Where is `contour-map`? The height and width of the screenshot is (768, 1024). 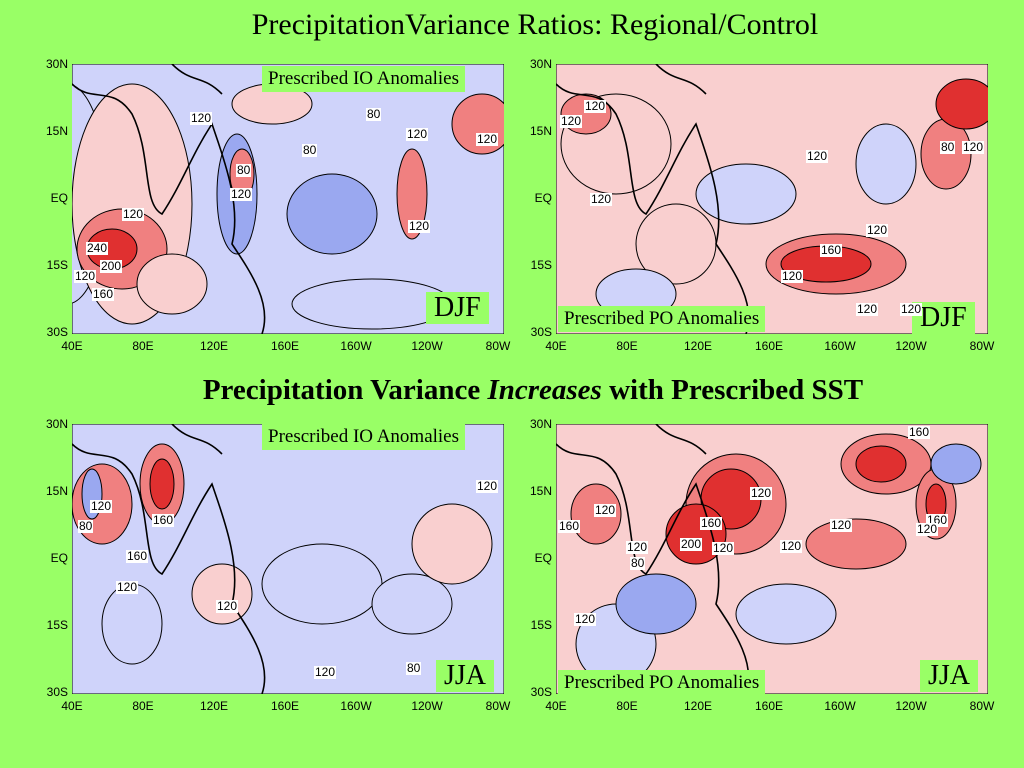 contour-map is located at coordinates (772, 199).